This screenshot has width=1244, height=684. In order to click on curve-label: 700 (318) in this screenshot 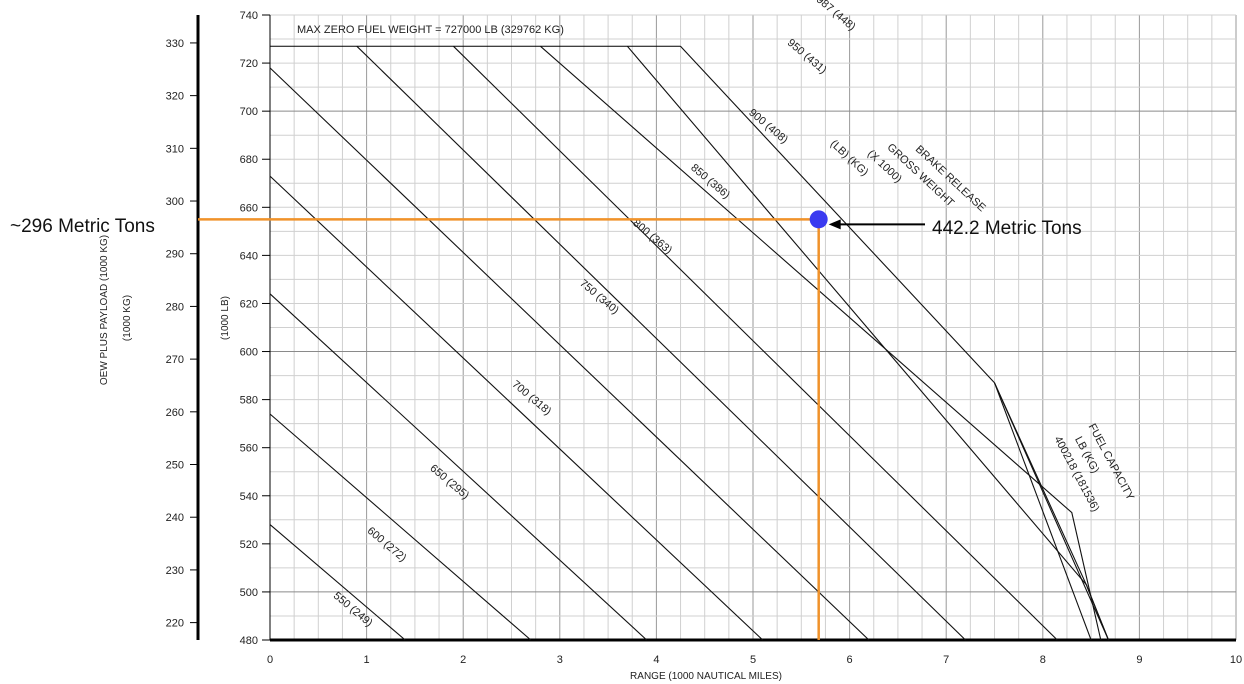, I will do `click(532, 397)`.